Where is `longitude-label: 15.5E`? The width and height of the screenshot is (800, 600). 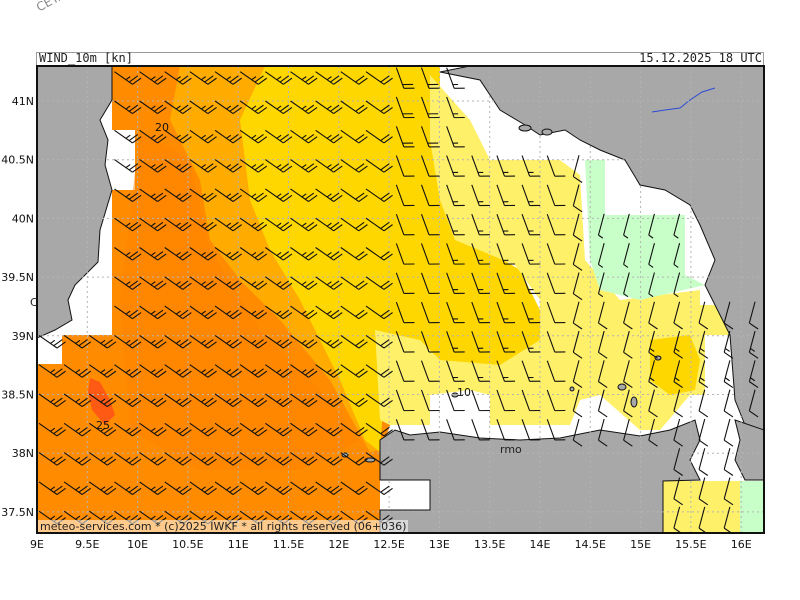
longitude-label: 15.5E is located at coordinates (690, 544).